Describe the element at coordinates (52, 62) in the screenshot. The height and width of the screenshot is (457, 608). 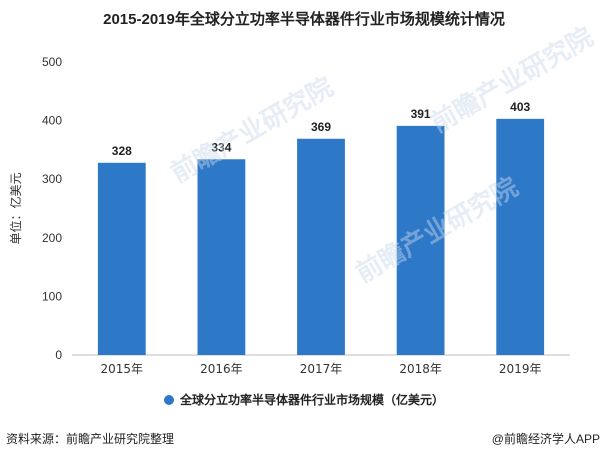
I see `y-tick-label: 500` at that location.